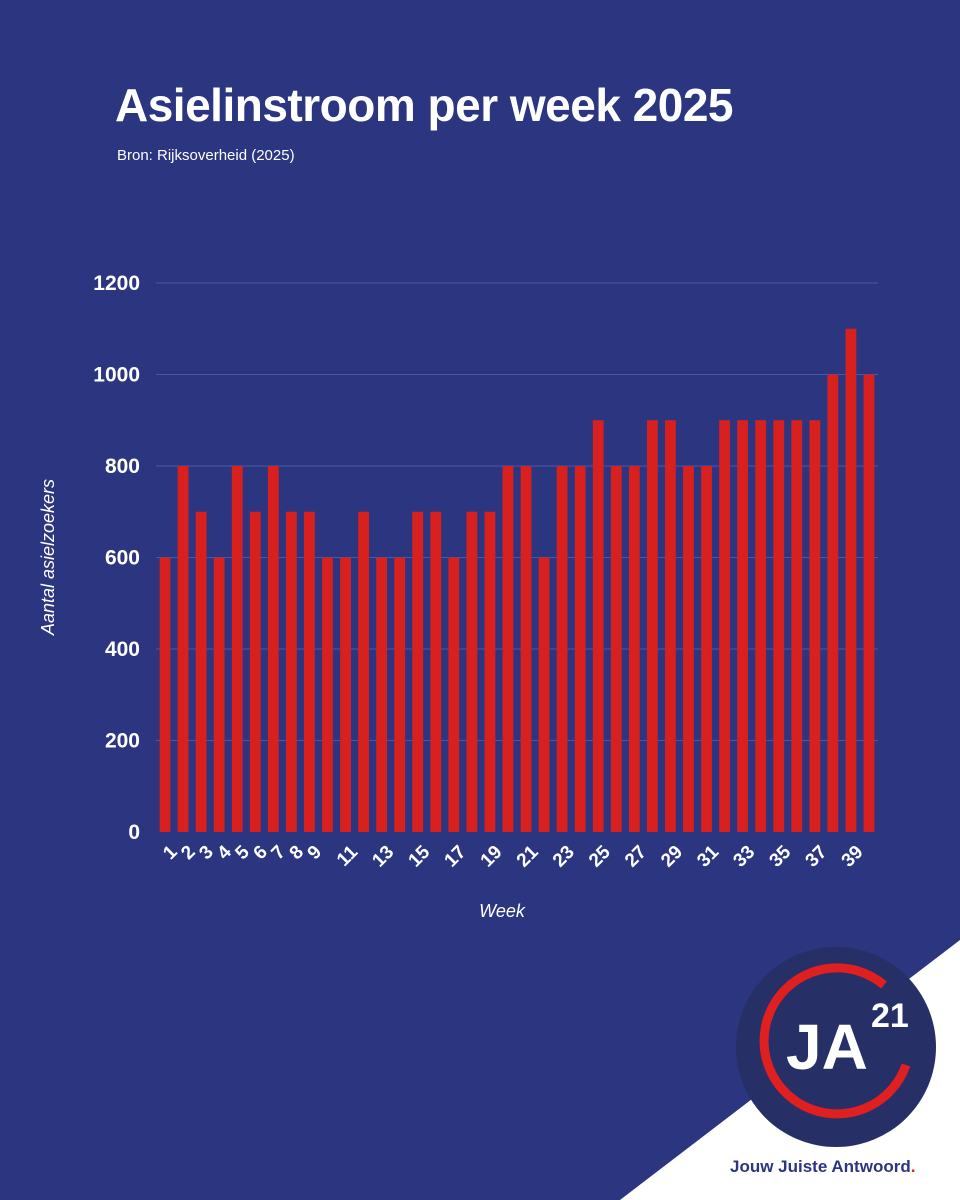  What do you see at coordinates (242, 852) in the screenshot?
I see `x-tick-label: 5` at bounding box center [242, 852].